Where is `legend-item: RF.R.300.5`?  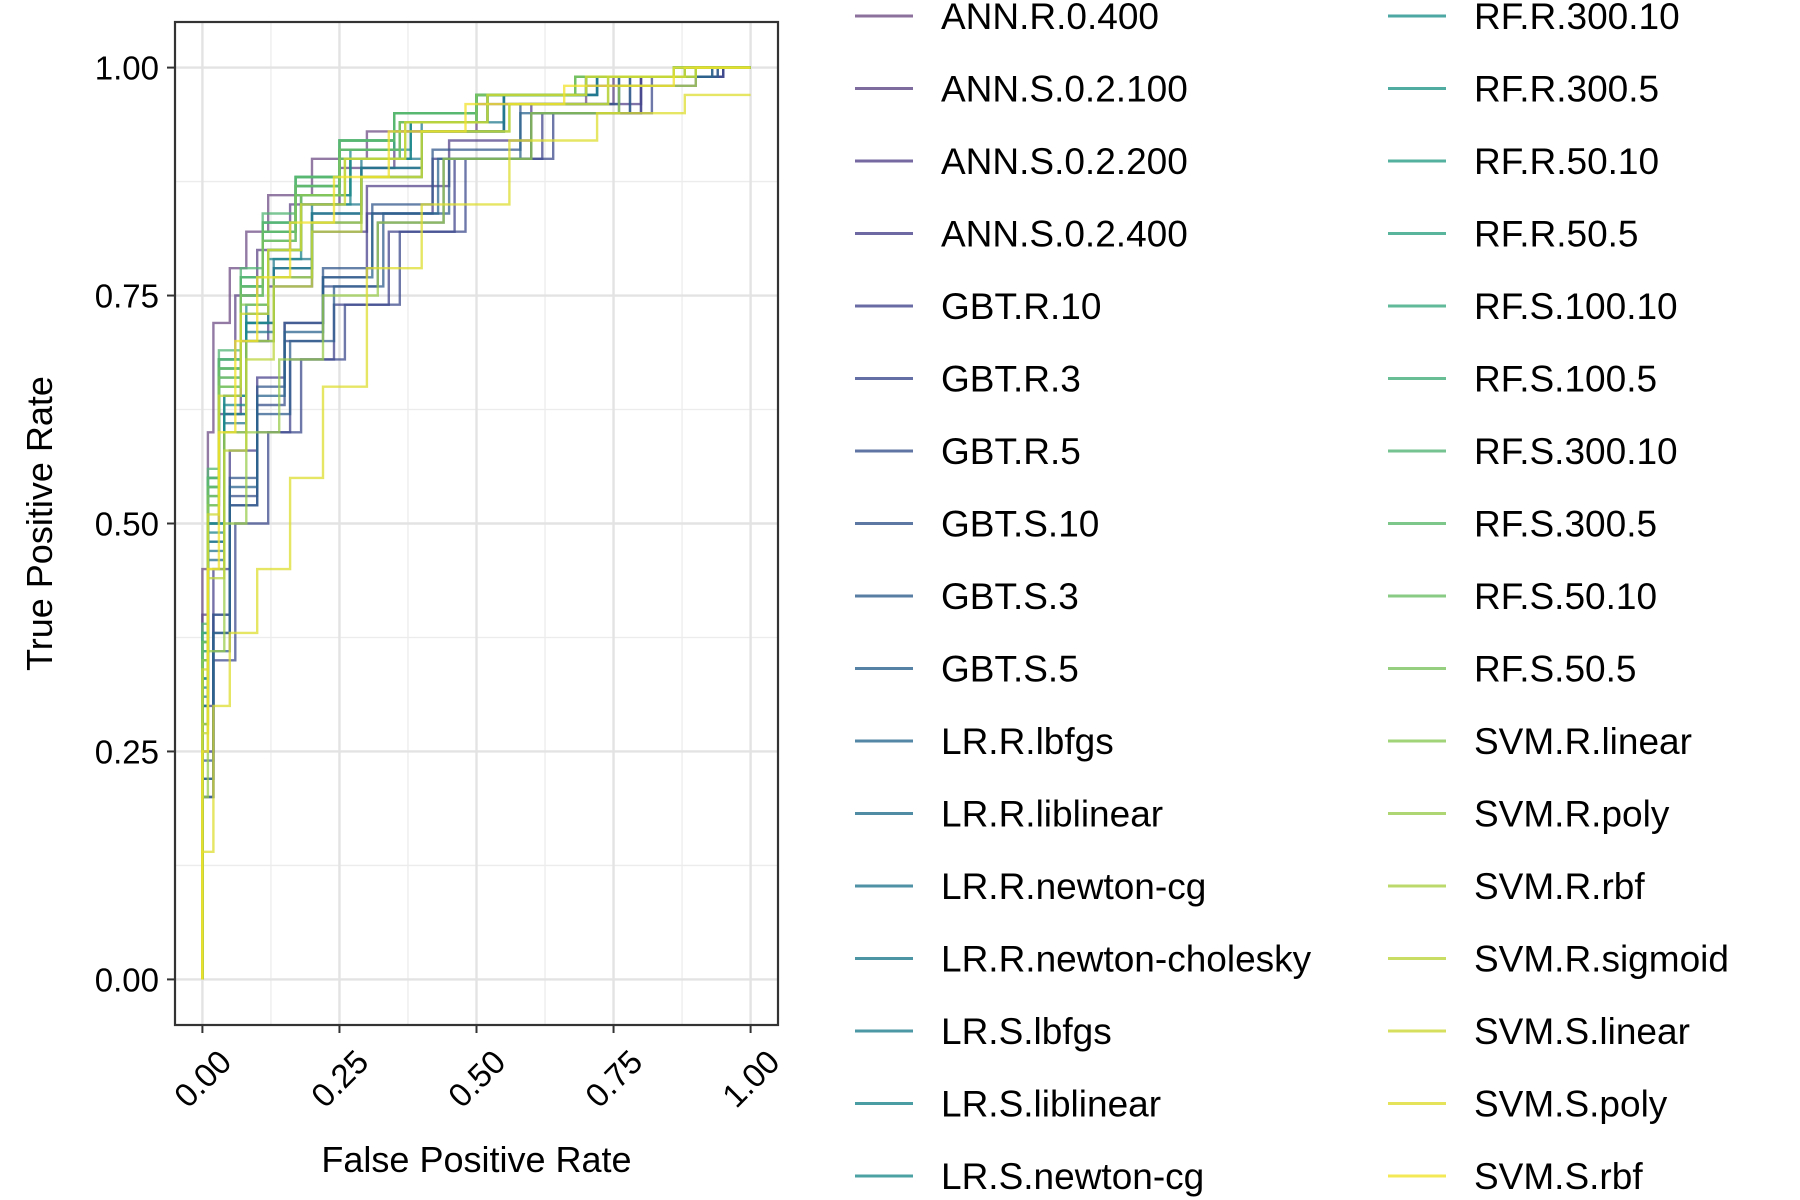 legend-item: RF.R.300.5 is located at coordinates (1523, 89).